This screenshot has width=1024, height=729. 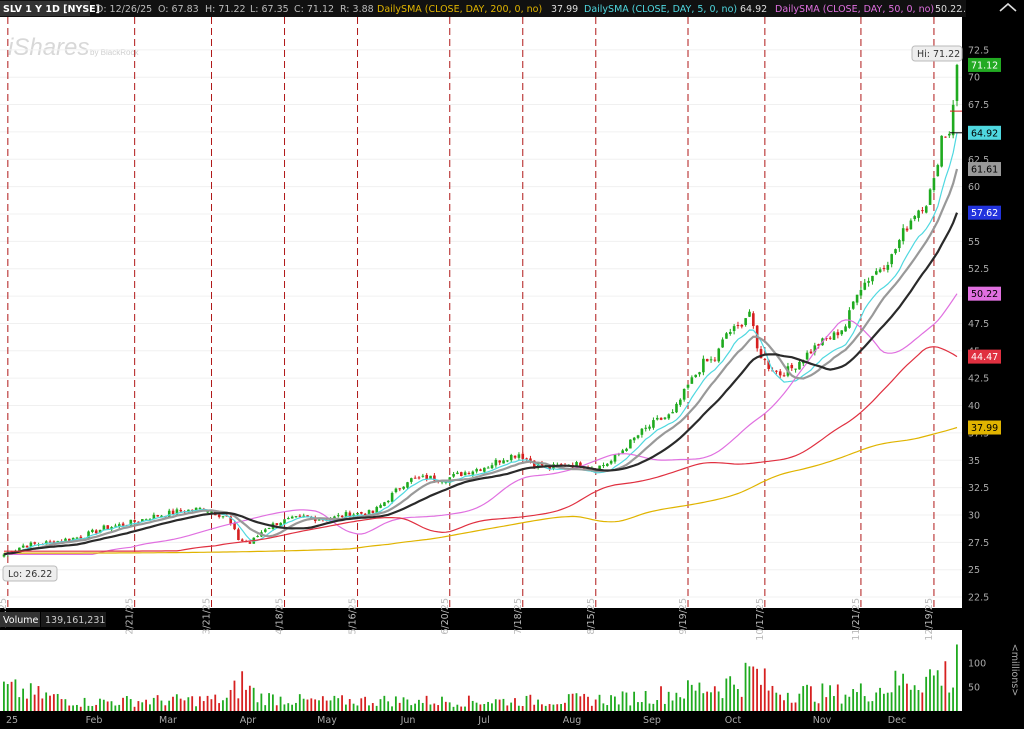 What do you see at coordinates (929, 619) in the screenshot?
I see `event-date-label: 12/19/25` at bounding box center [929, 619].